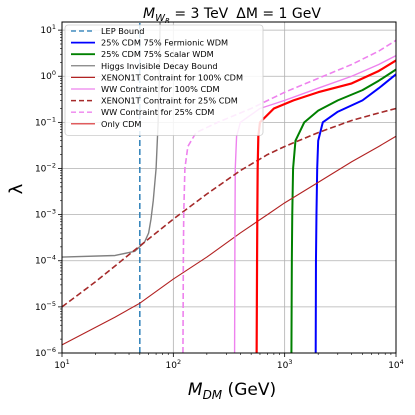 Image resolution: width=415 pixels, height=415 pixels. What do you see at coordinates (149, 14) in the screenshot?
I see `title-m: M` at bounding box center [149, 14].